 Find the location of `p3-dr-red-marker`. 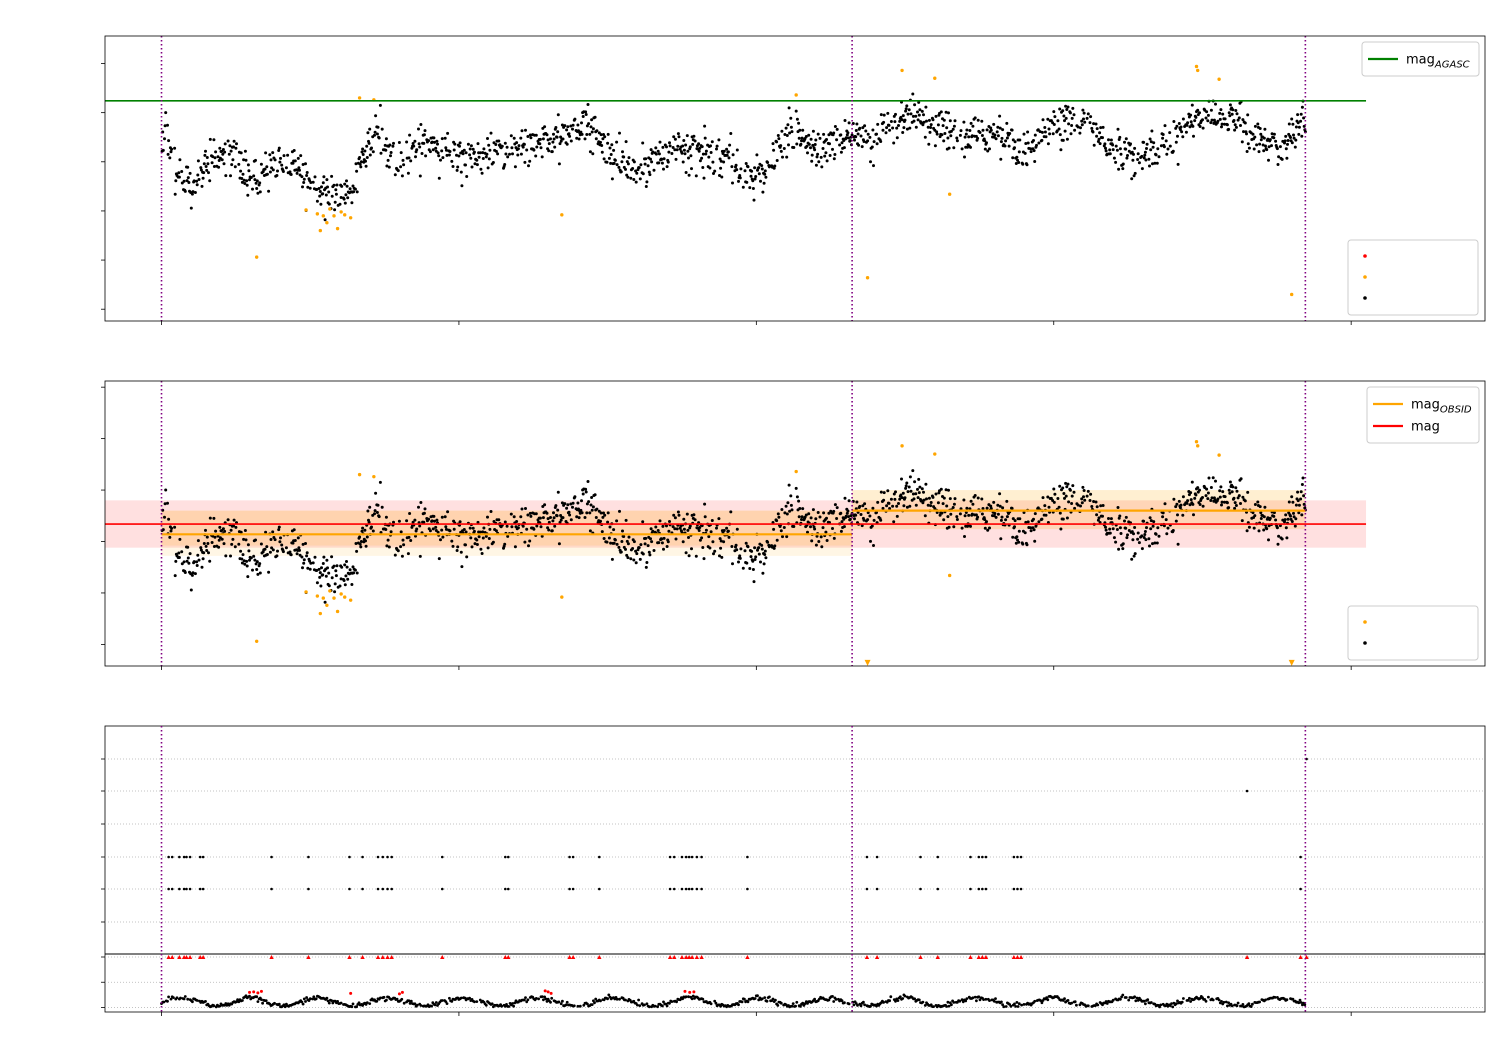

p3-dr-red-marker is located at coordinates (701, 957).